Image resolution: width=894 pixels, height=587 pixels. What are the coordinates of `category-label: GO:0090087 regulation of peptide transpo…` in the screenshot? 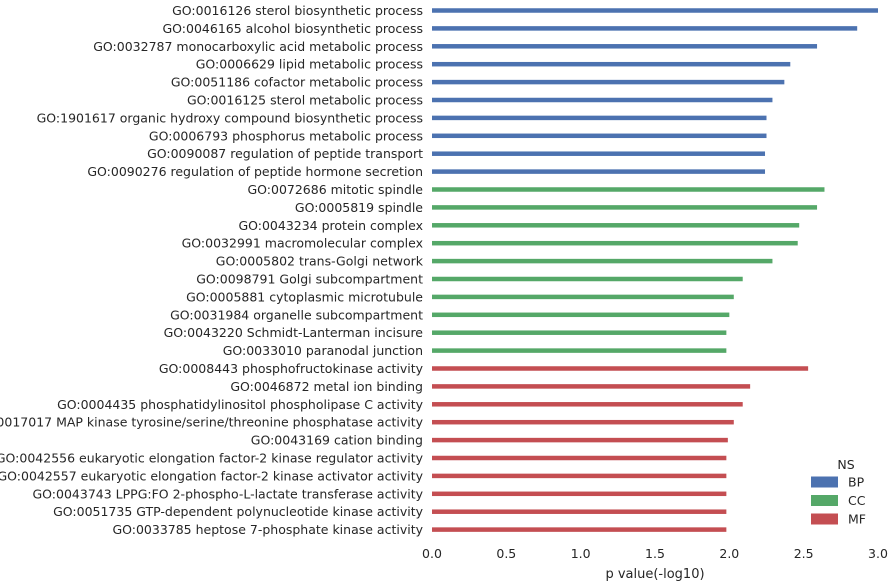 It's located at (285, 153).